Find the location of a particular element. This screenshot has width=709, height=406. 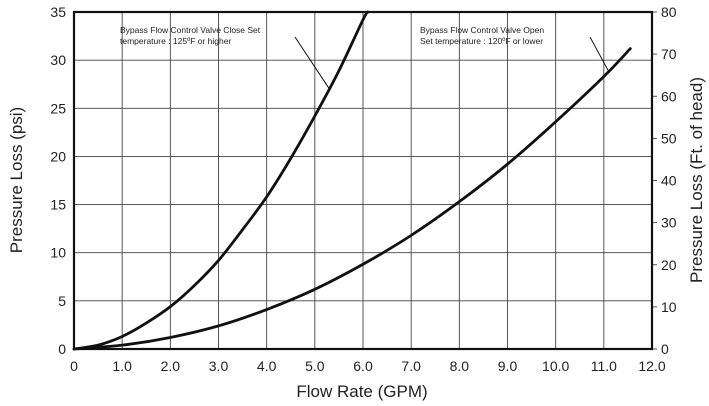

y-tick-label: 5 is located at coordinates (62, 301).